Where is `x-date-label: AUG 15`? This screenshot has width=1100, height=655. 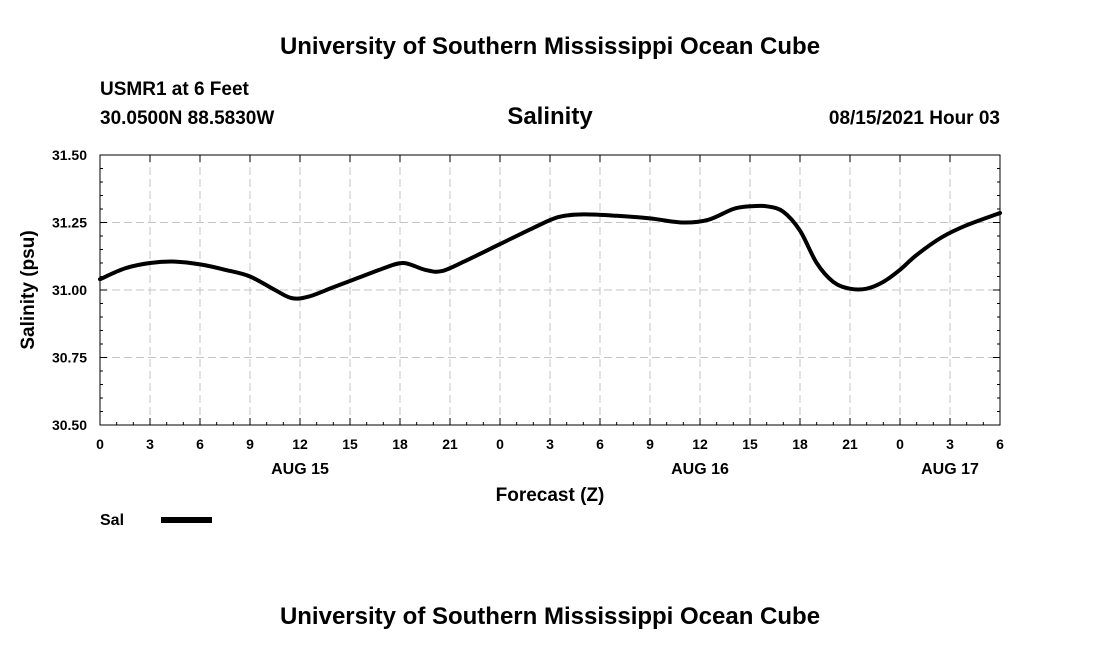 x-date-label: AUG 15 is located at coordinates (300, 469).